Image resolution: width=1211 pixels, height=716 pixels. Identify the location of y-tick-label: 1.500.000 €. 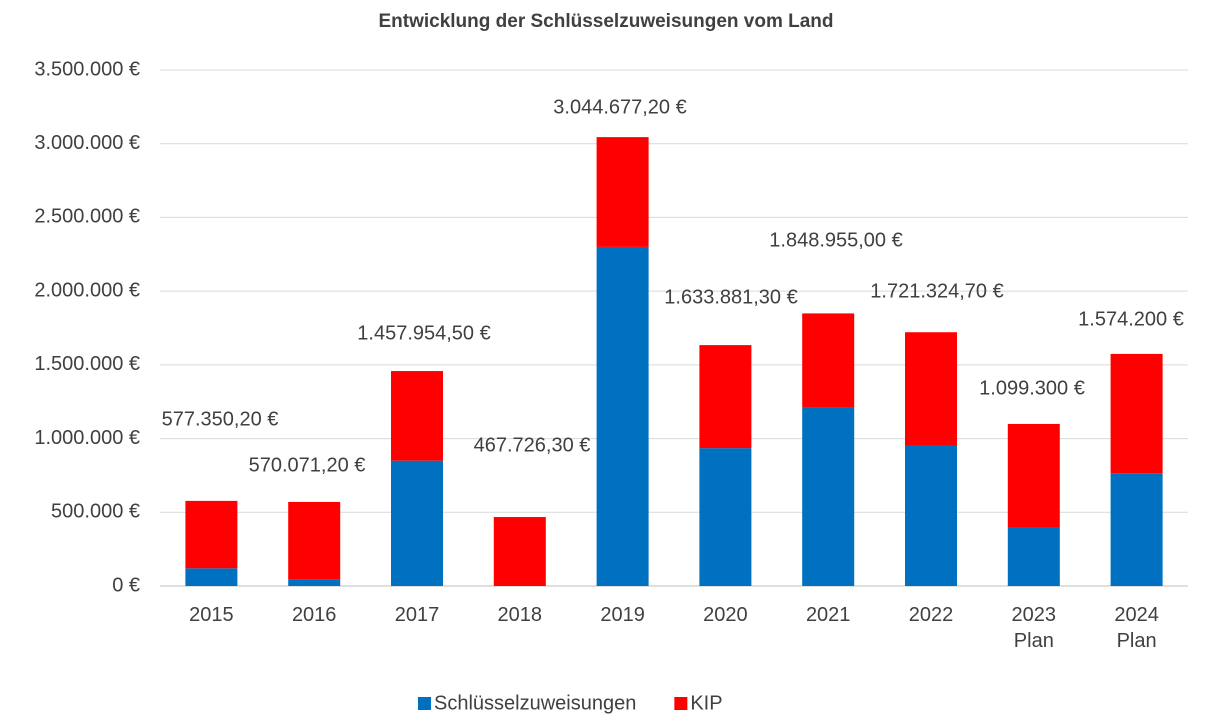
(87, 364).